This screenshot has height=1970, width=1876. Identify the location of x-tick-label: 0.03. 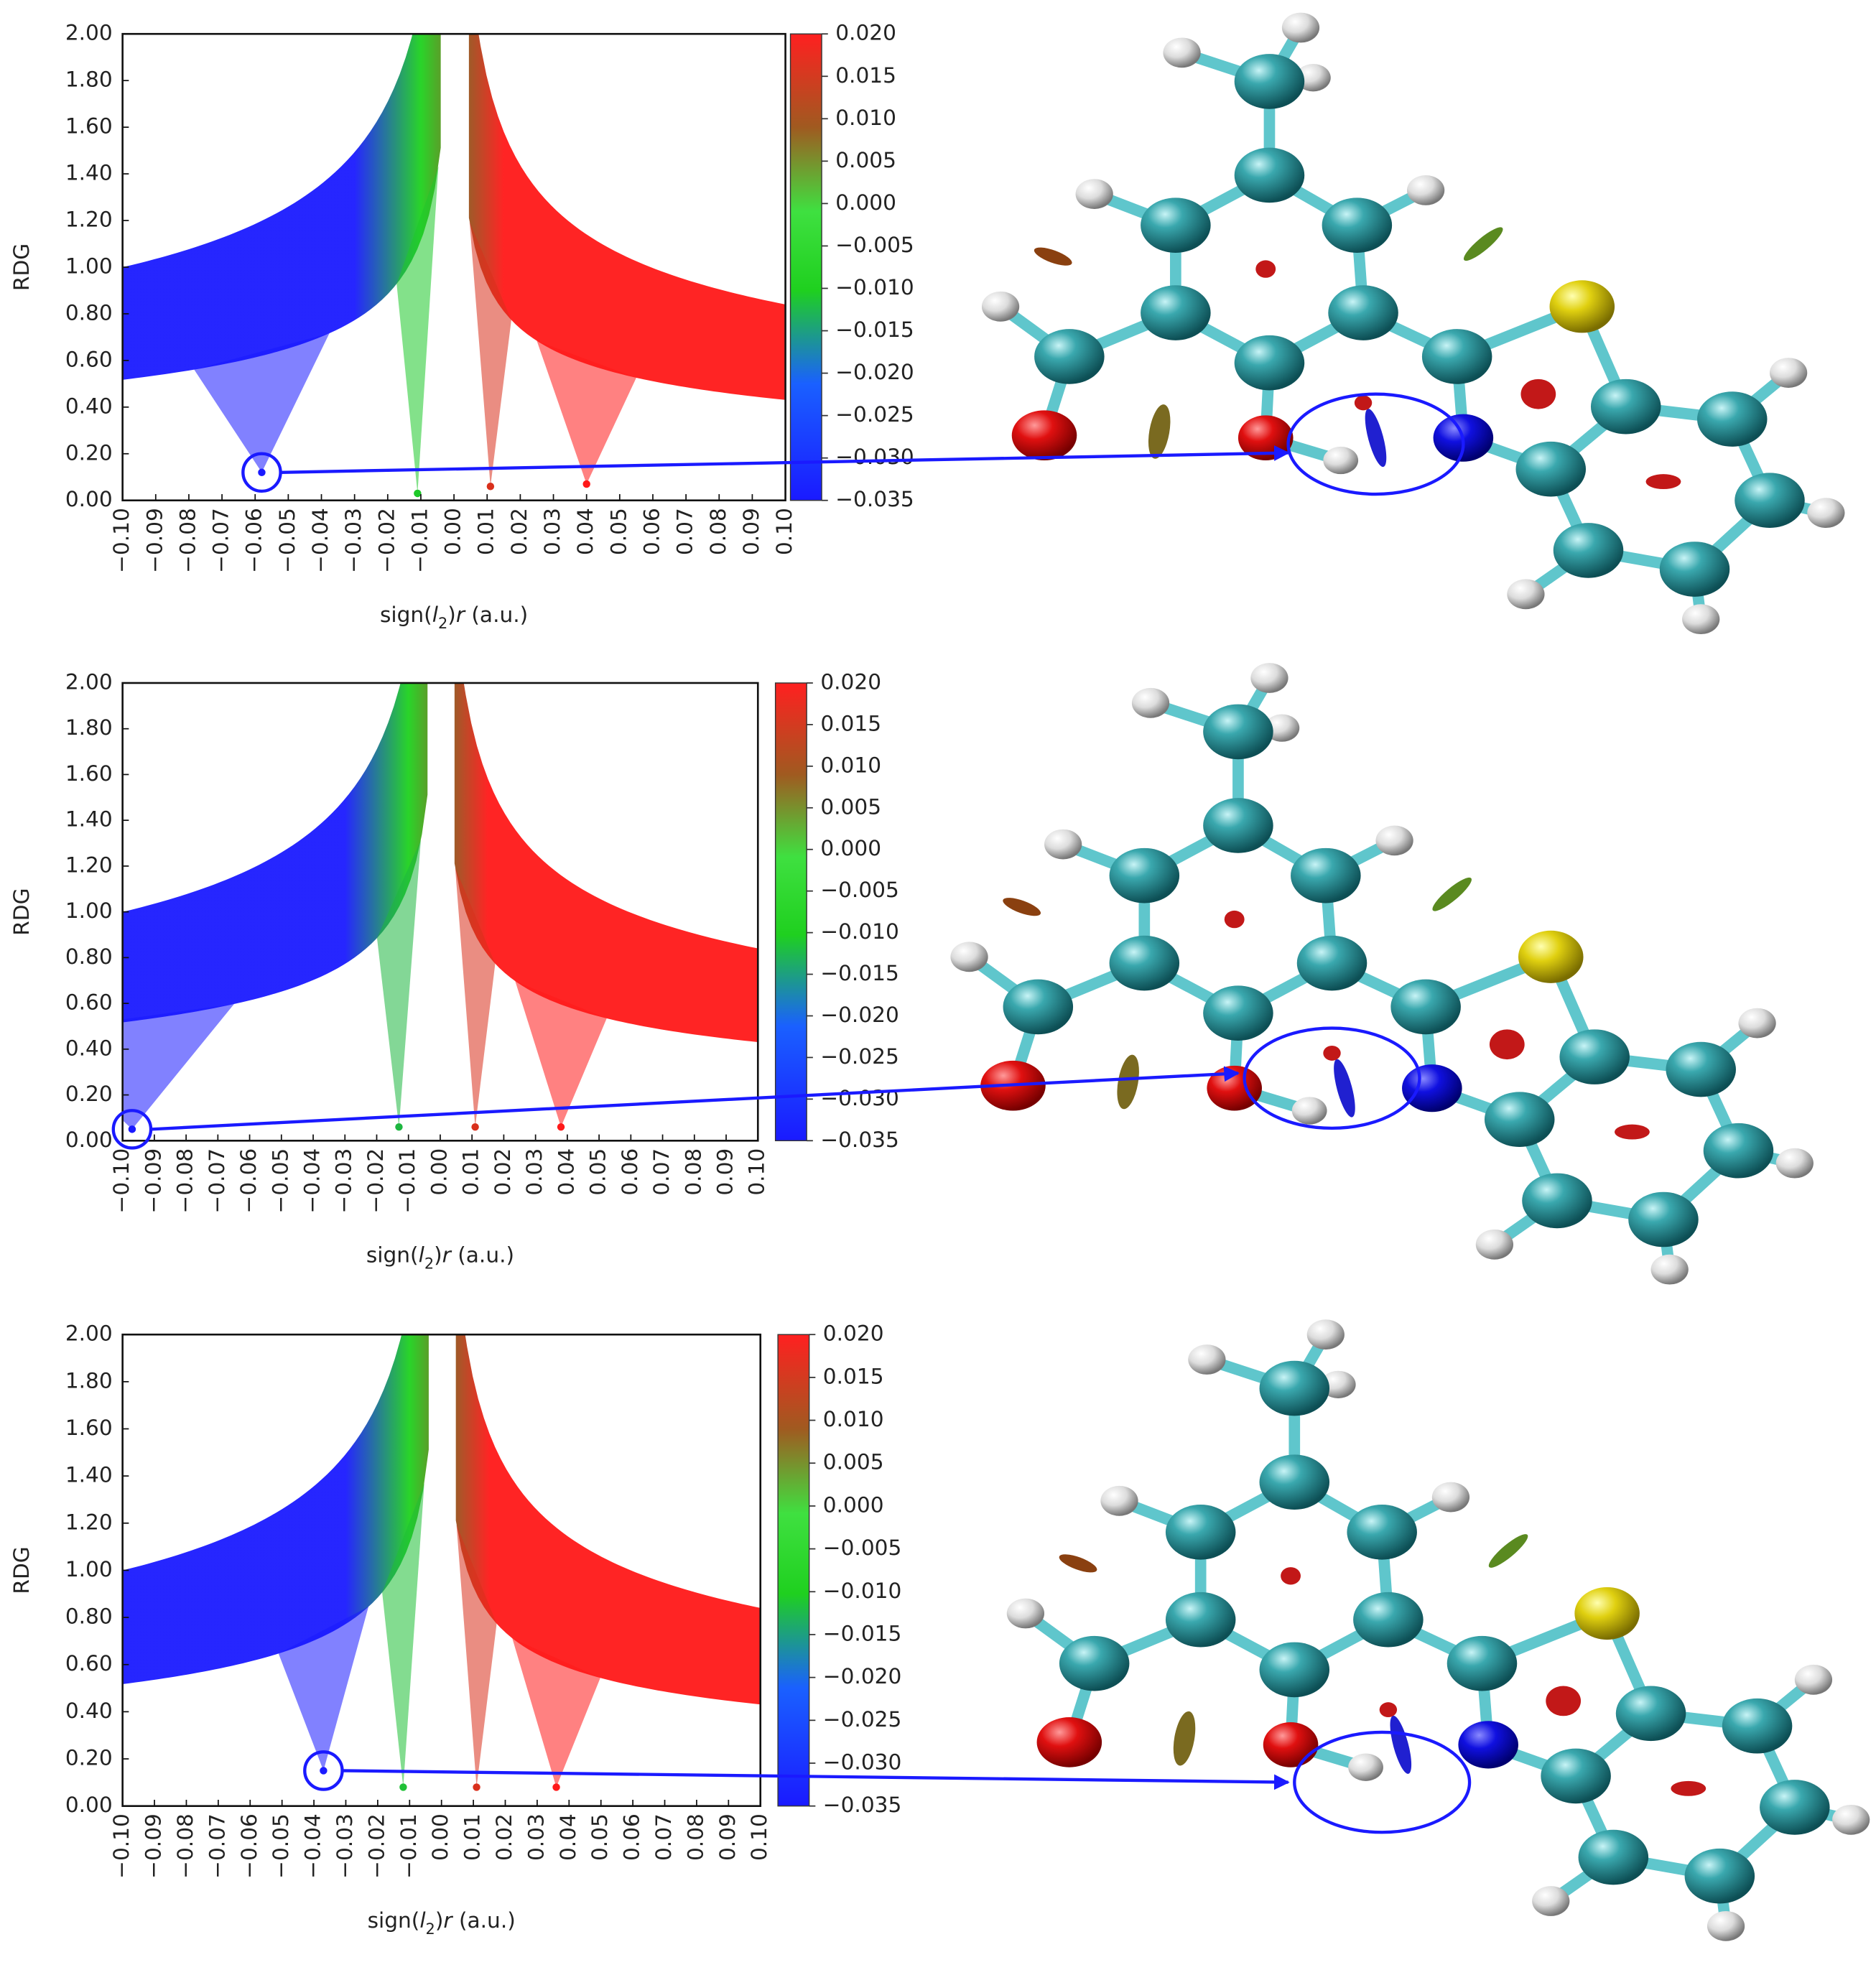
(536, 1837).